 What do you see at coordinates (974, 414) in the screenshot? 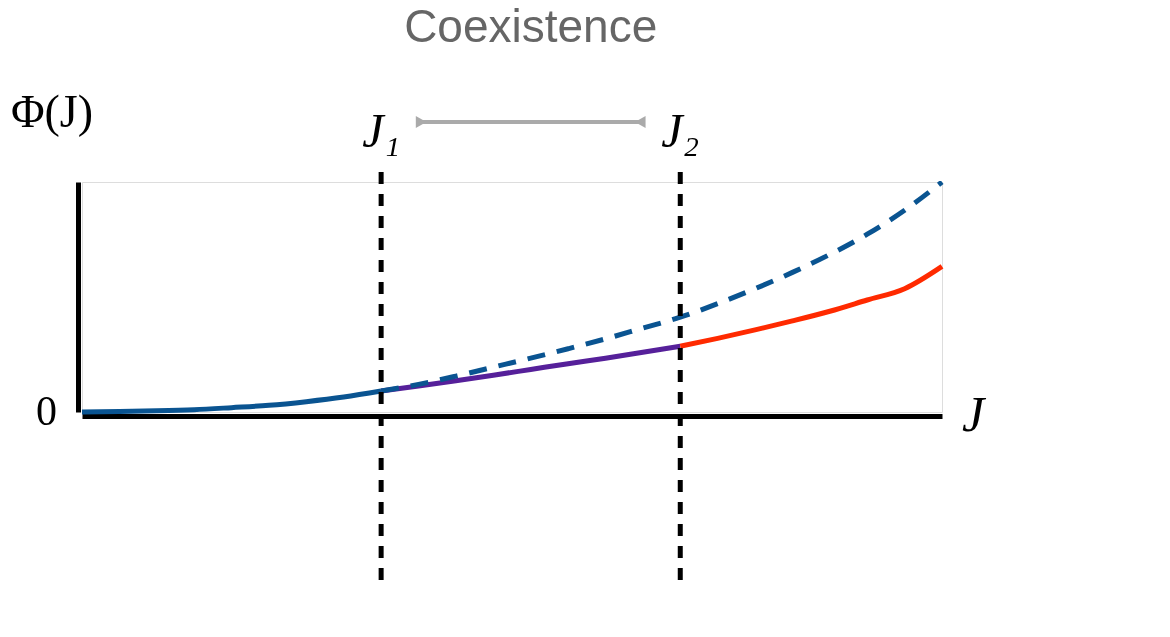
I see `x-axis-title: J` at bounding box center [974, 414].